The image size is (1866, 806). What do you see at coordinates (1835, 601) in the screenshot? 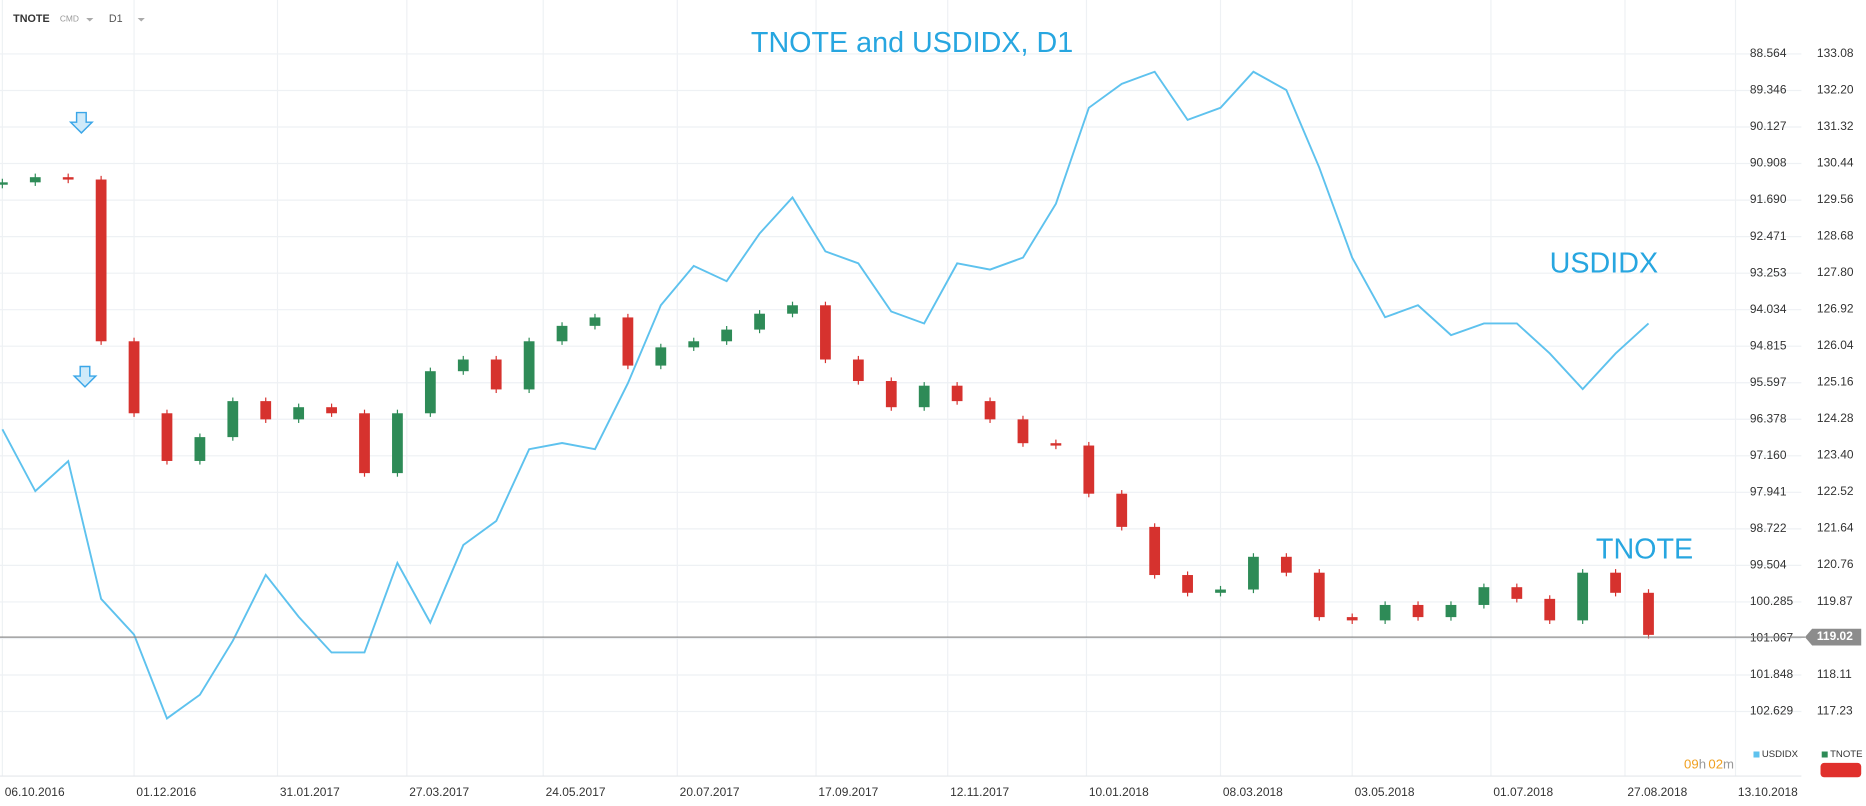
I see `y2-tick-label: 119.87` at bounding box center [1835, 601].